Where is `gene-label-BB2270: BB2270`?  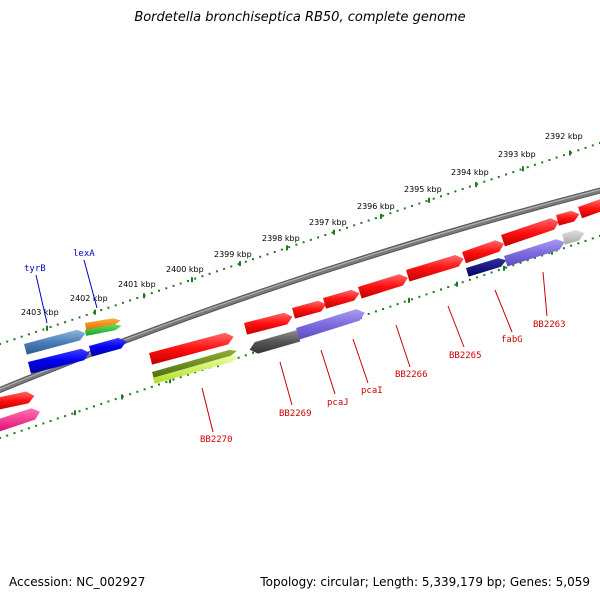
gene-label-BB2270: BB2270 is located at coordinates (216, 440).